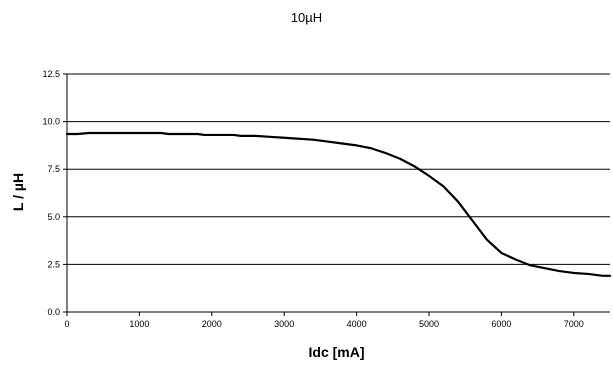 Image resolution: width=613 pixels, height=367 pixels. What do you see at coordinates (336, 352) in the screenshot?
I see `x-axis-label: Idc [mA]` at bounding box center [336, 352].